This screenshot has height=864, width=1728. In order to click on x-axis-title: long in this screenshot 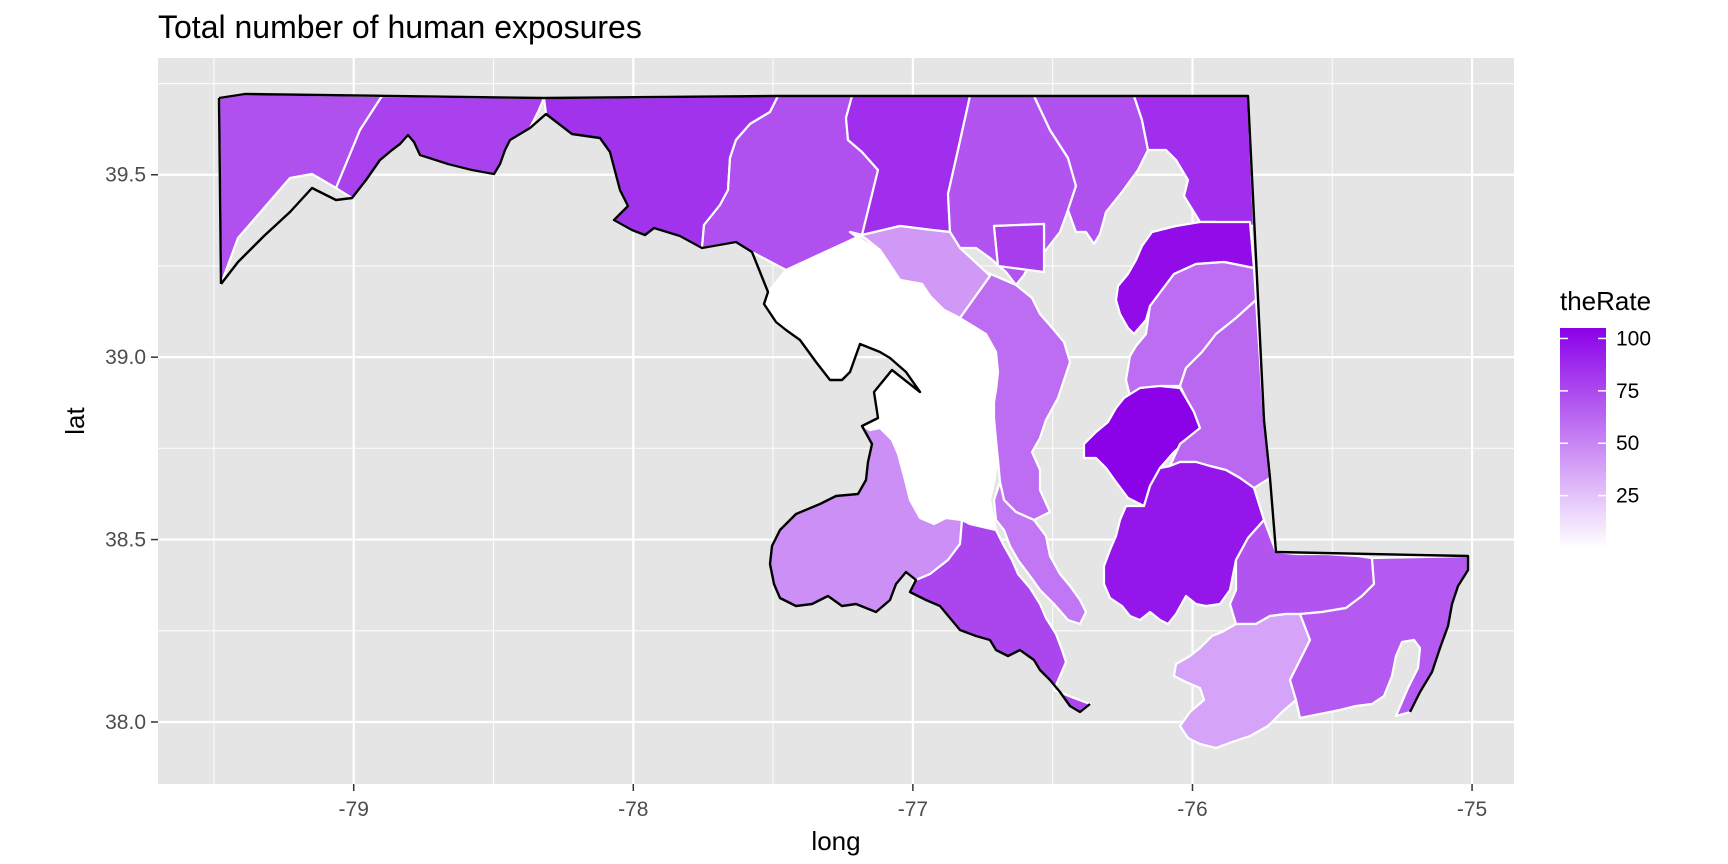, I will do `click(835, 841)`.